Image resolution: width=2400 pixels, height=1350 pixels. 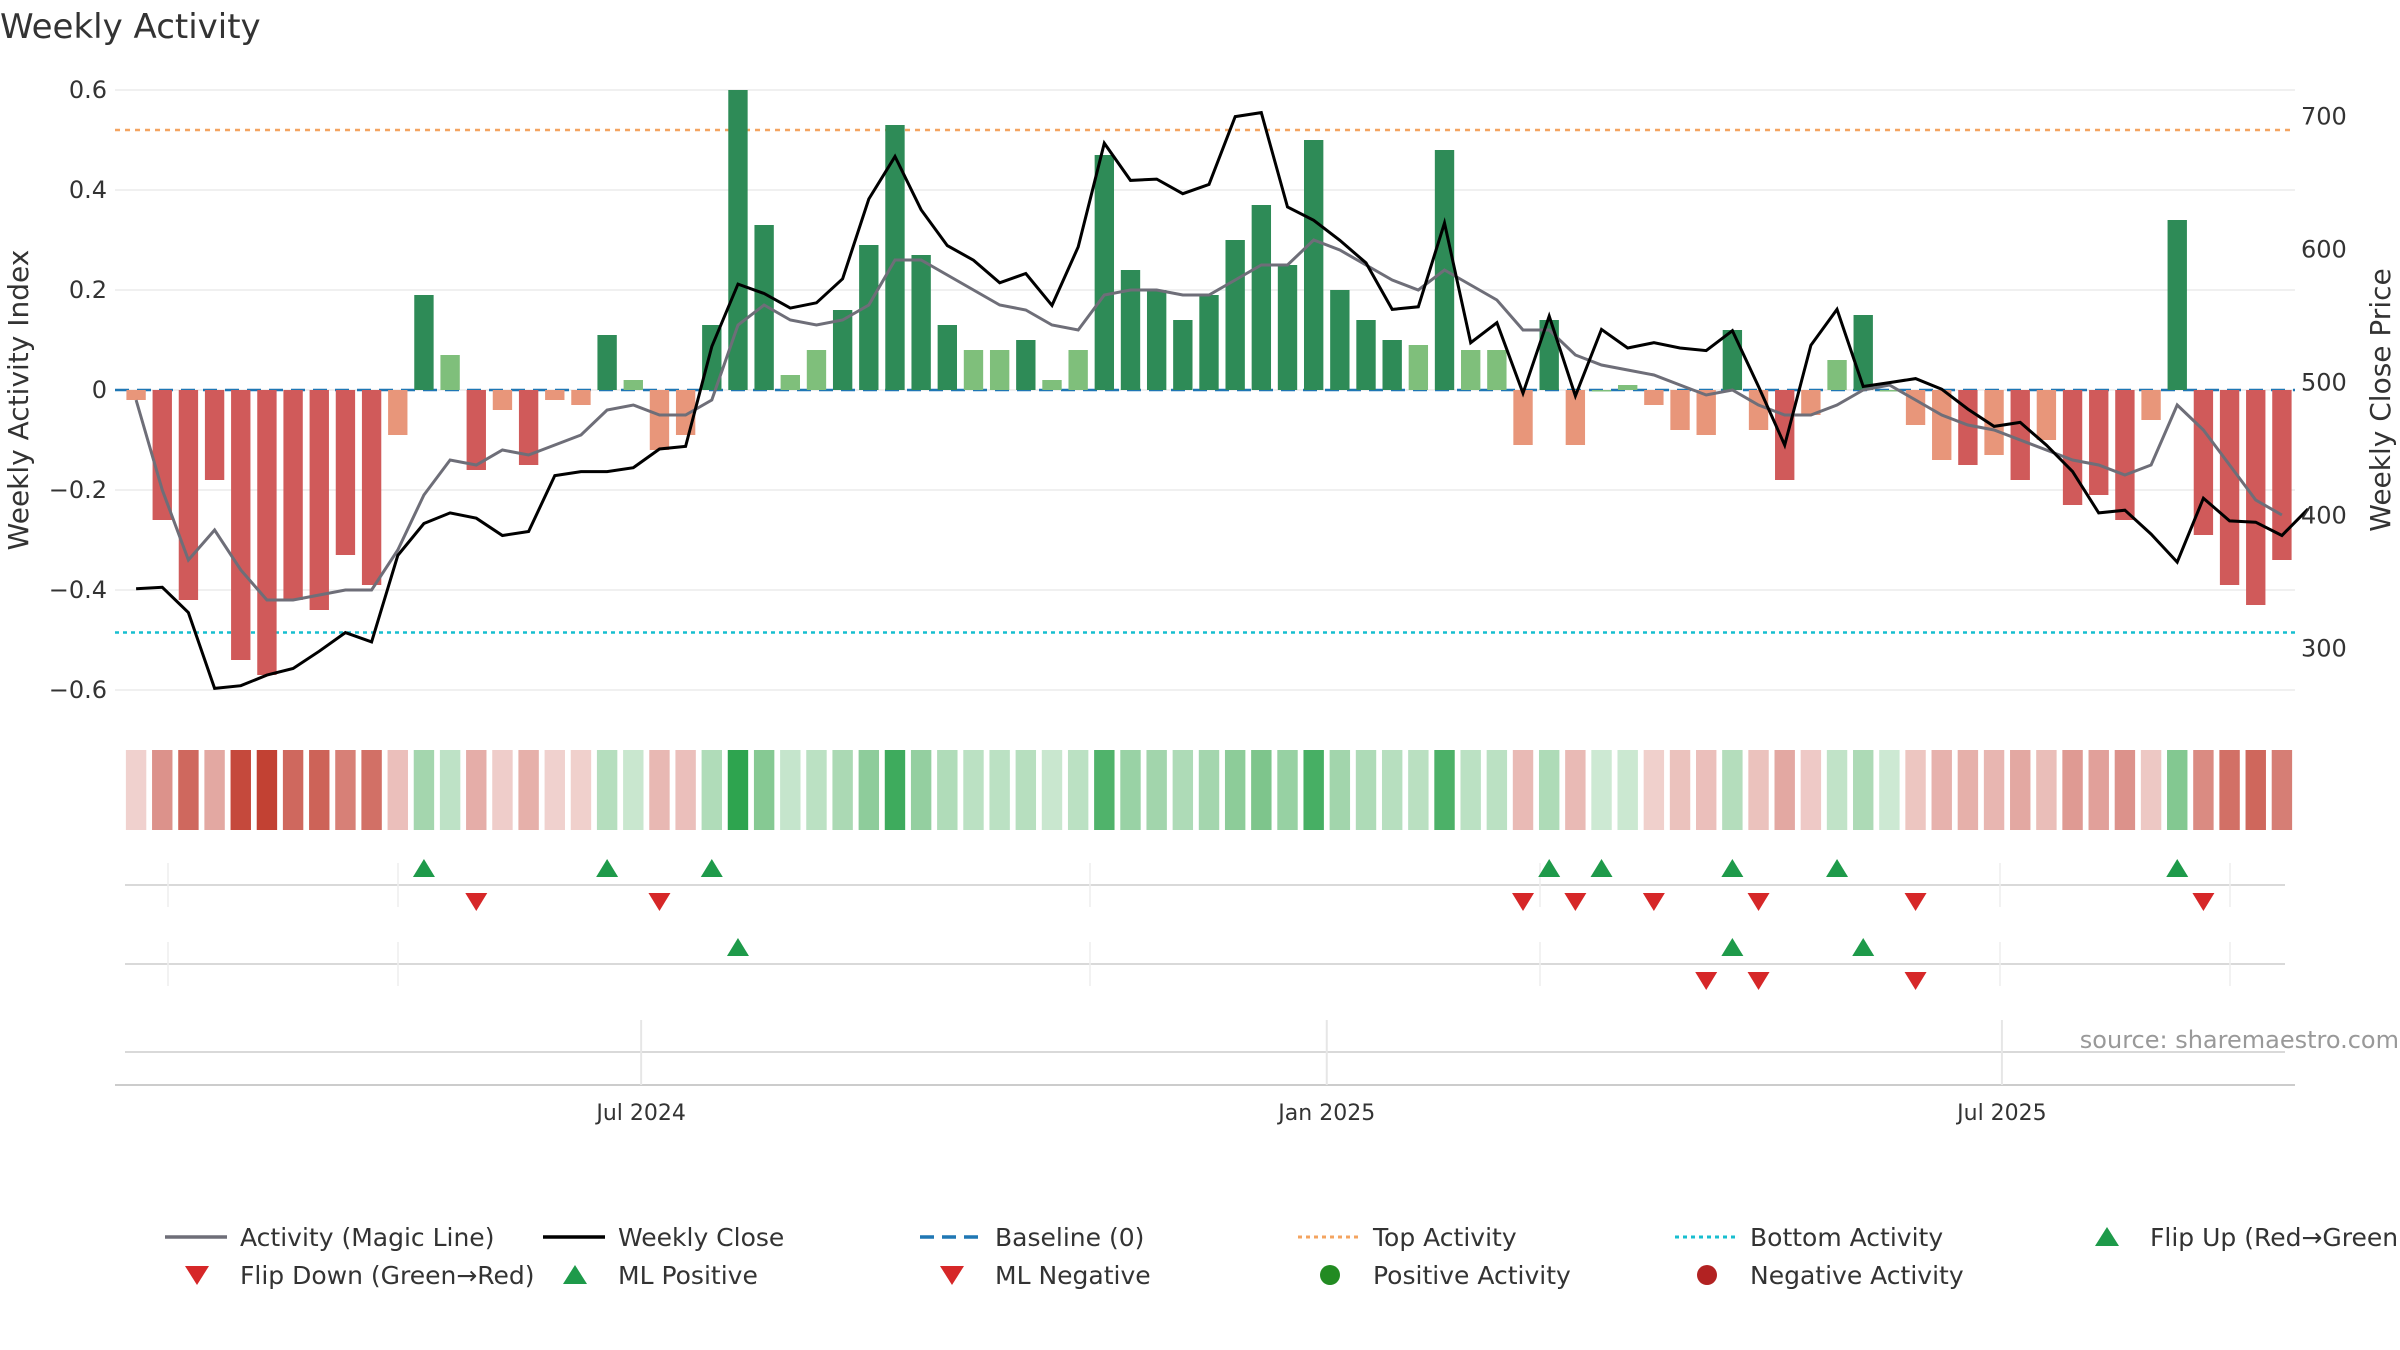 I want to click on x-tick-label: Jan 2025, so click(x=1325, y=1113).